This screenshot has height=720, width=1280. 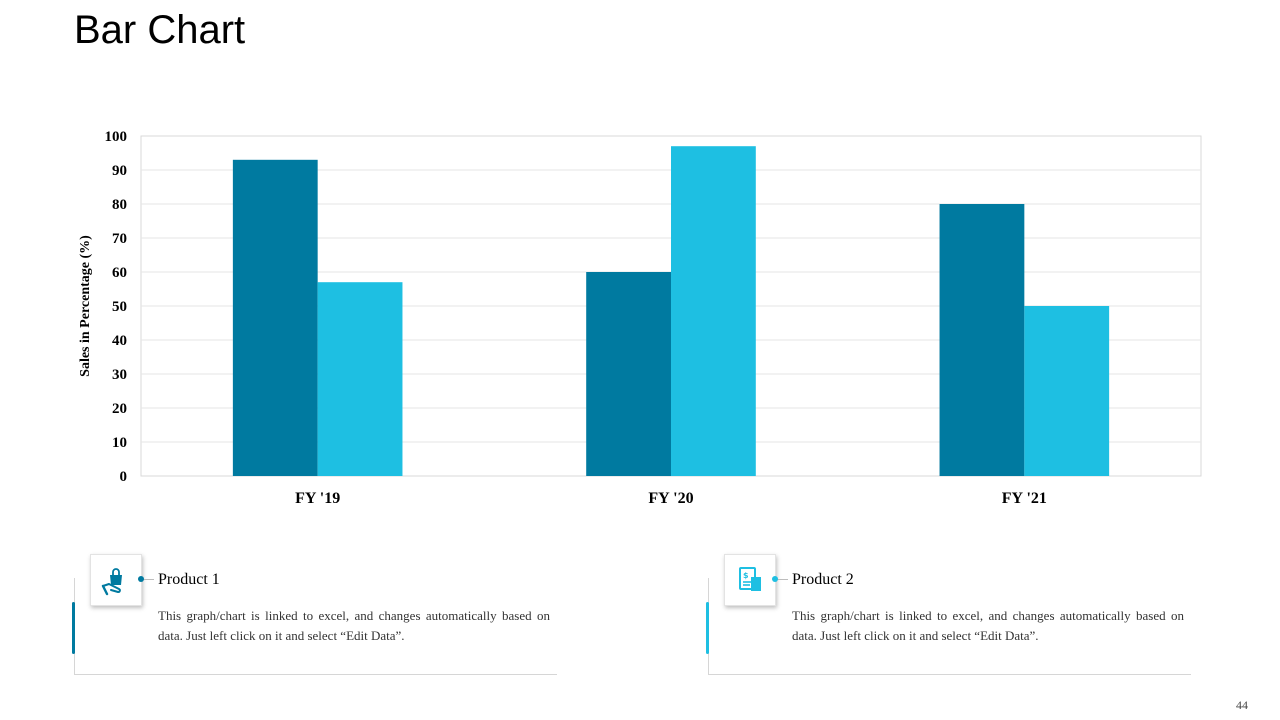 What do you see at coordinates (189, 579) in the screenshot?
I see `card-heading: Product 1` at bounding box center [189, 579].